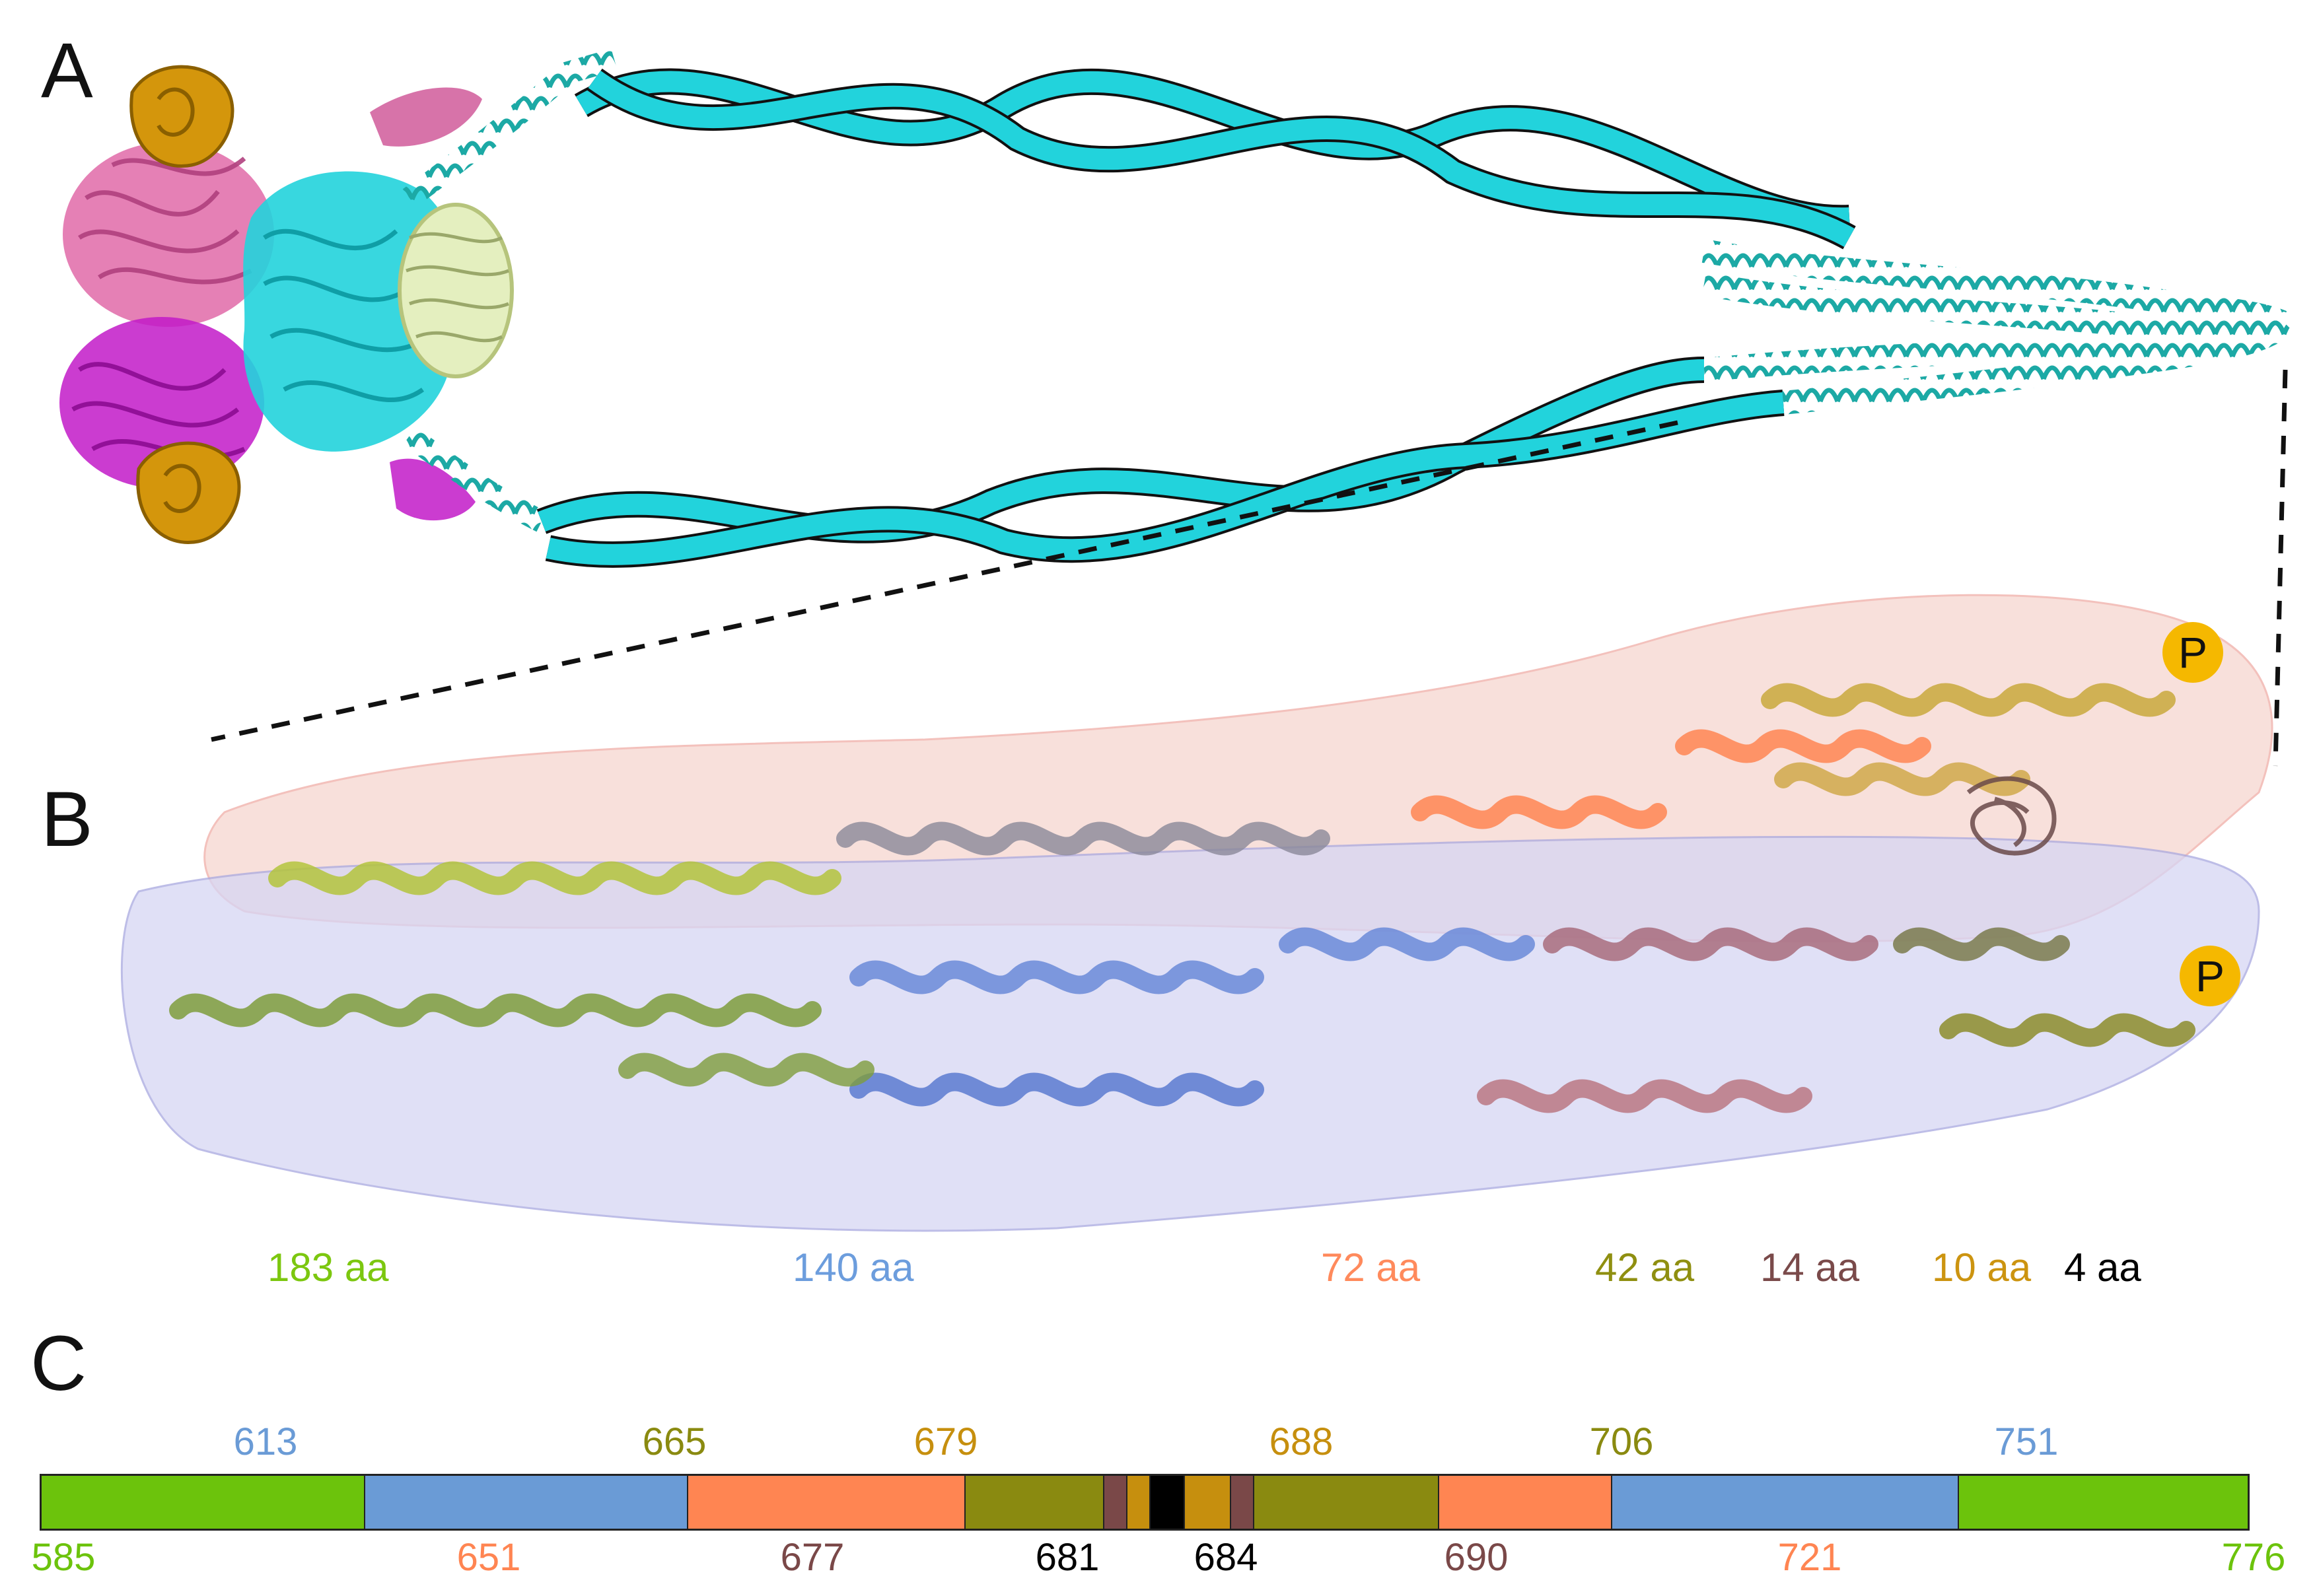  I want to click on residue-721: 721, so click(1809, 1557).